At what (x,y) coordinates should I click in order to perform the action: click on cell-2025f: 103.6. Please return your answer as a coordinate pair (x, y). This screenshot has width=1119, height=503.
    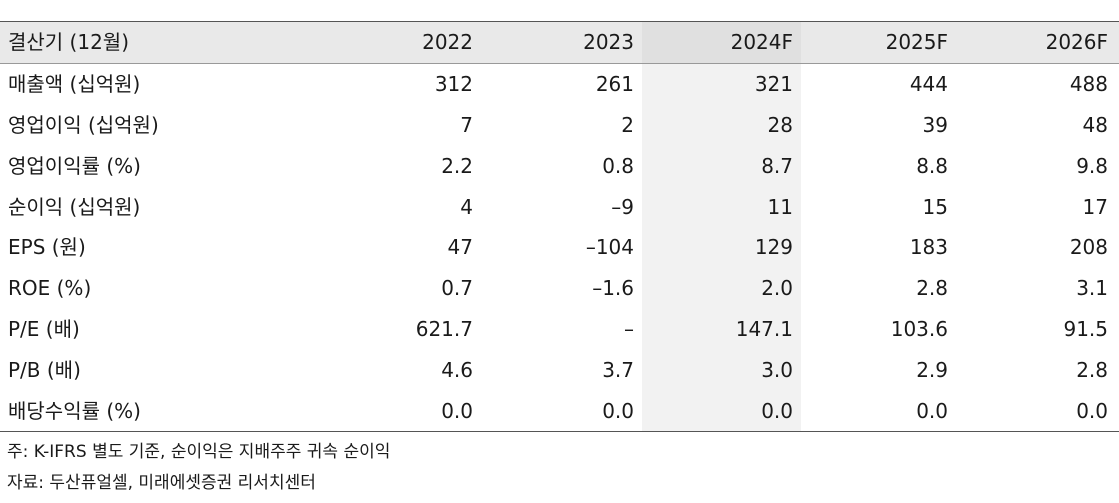
    Looking at the image, I should click on (919, 328).